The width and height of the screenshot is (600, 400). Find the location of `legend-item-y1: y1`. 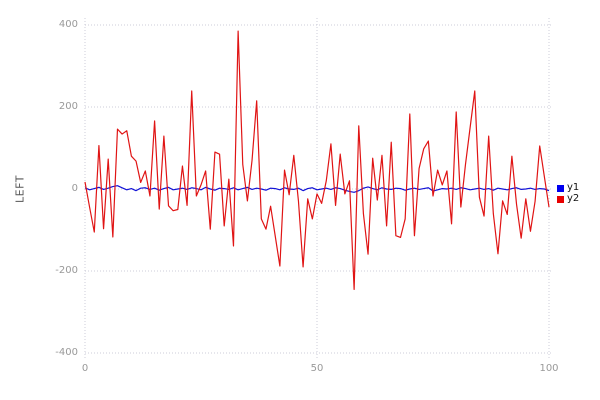

legend-item-y1: y1 is located at coordinates (568, 188).